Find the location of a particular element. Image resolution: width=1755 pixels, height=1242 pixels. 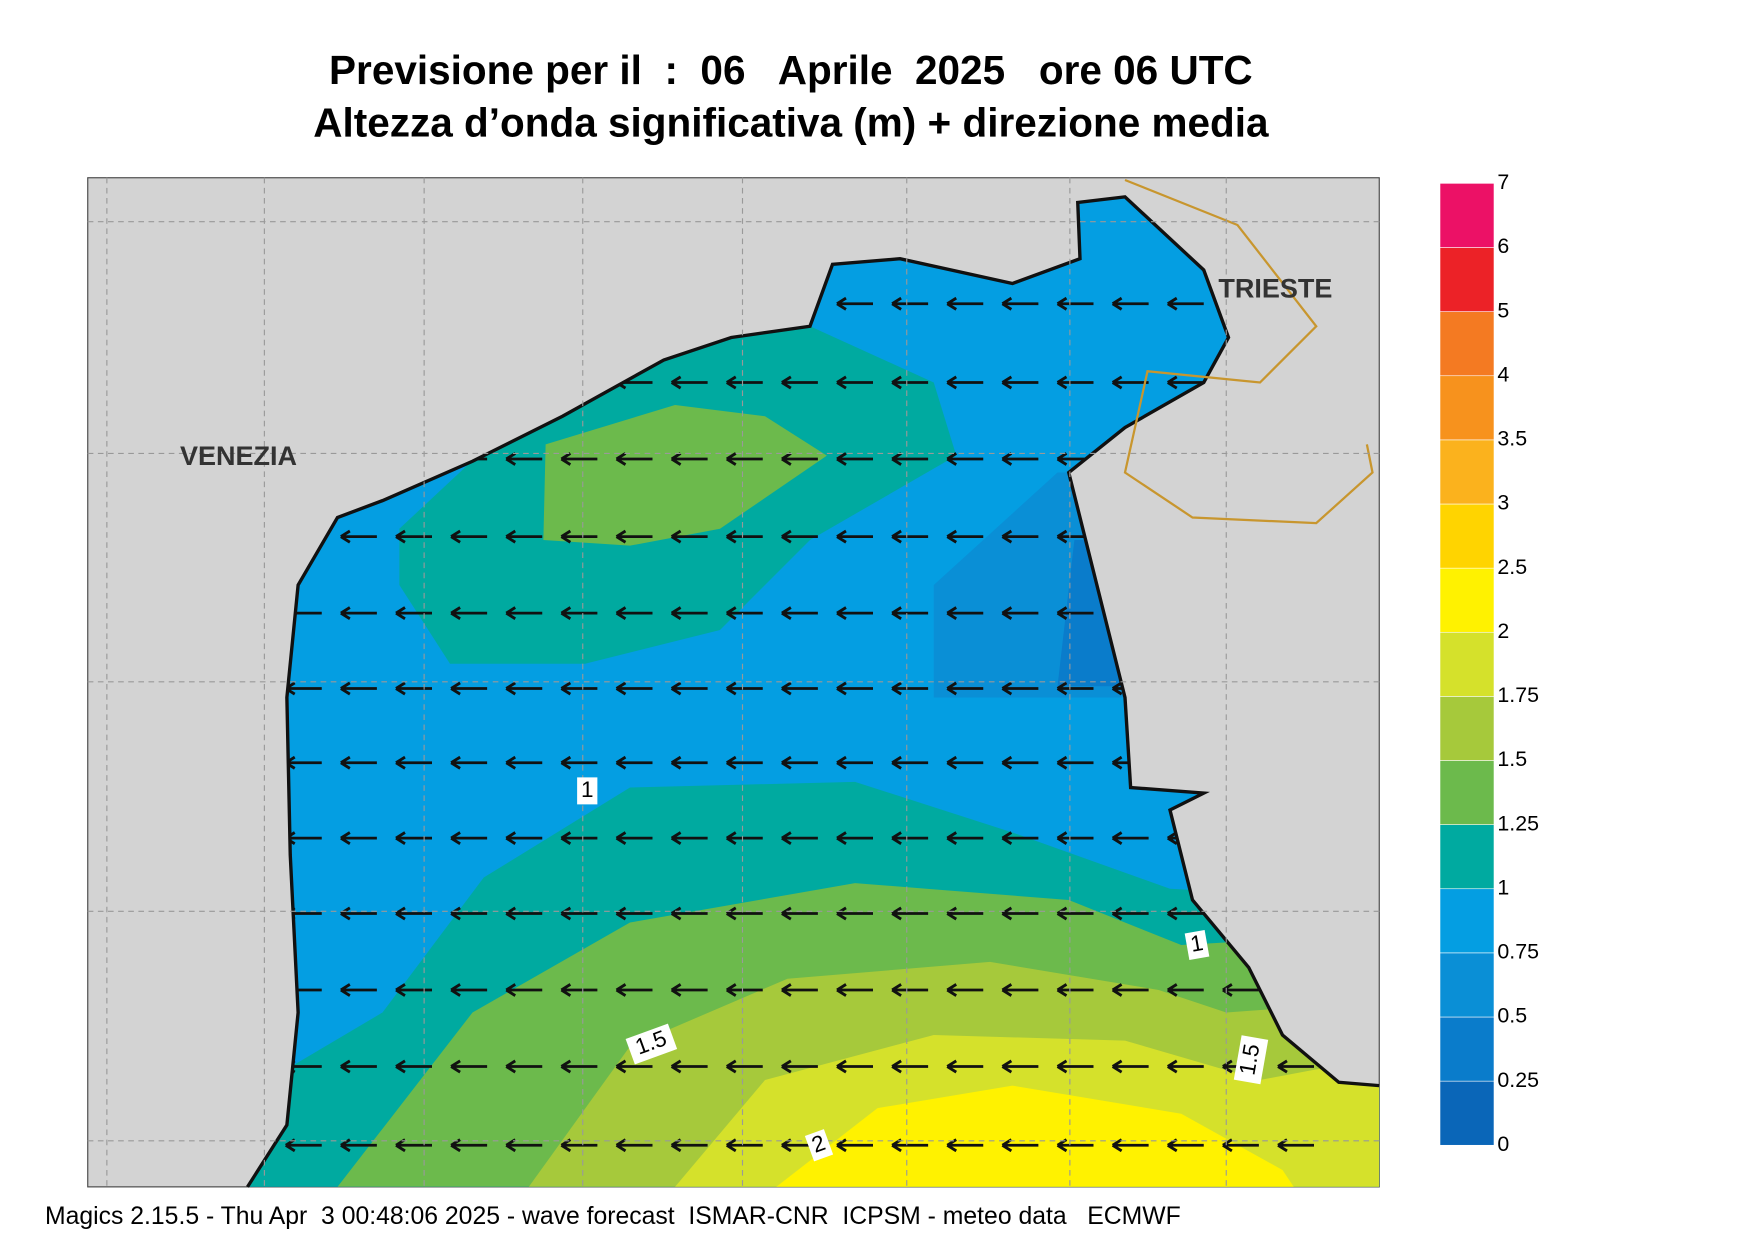

colorbar-tick-label: 2.5 is located at coordinates (1512, 567).